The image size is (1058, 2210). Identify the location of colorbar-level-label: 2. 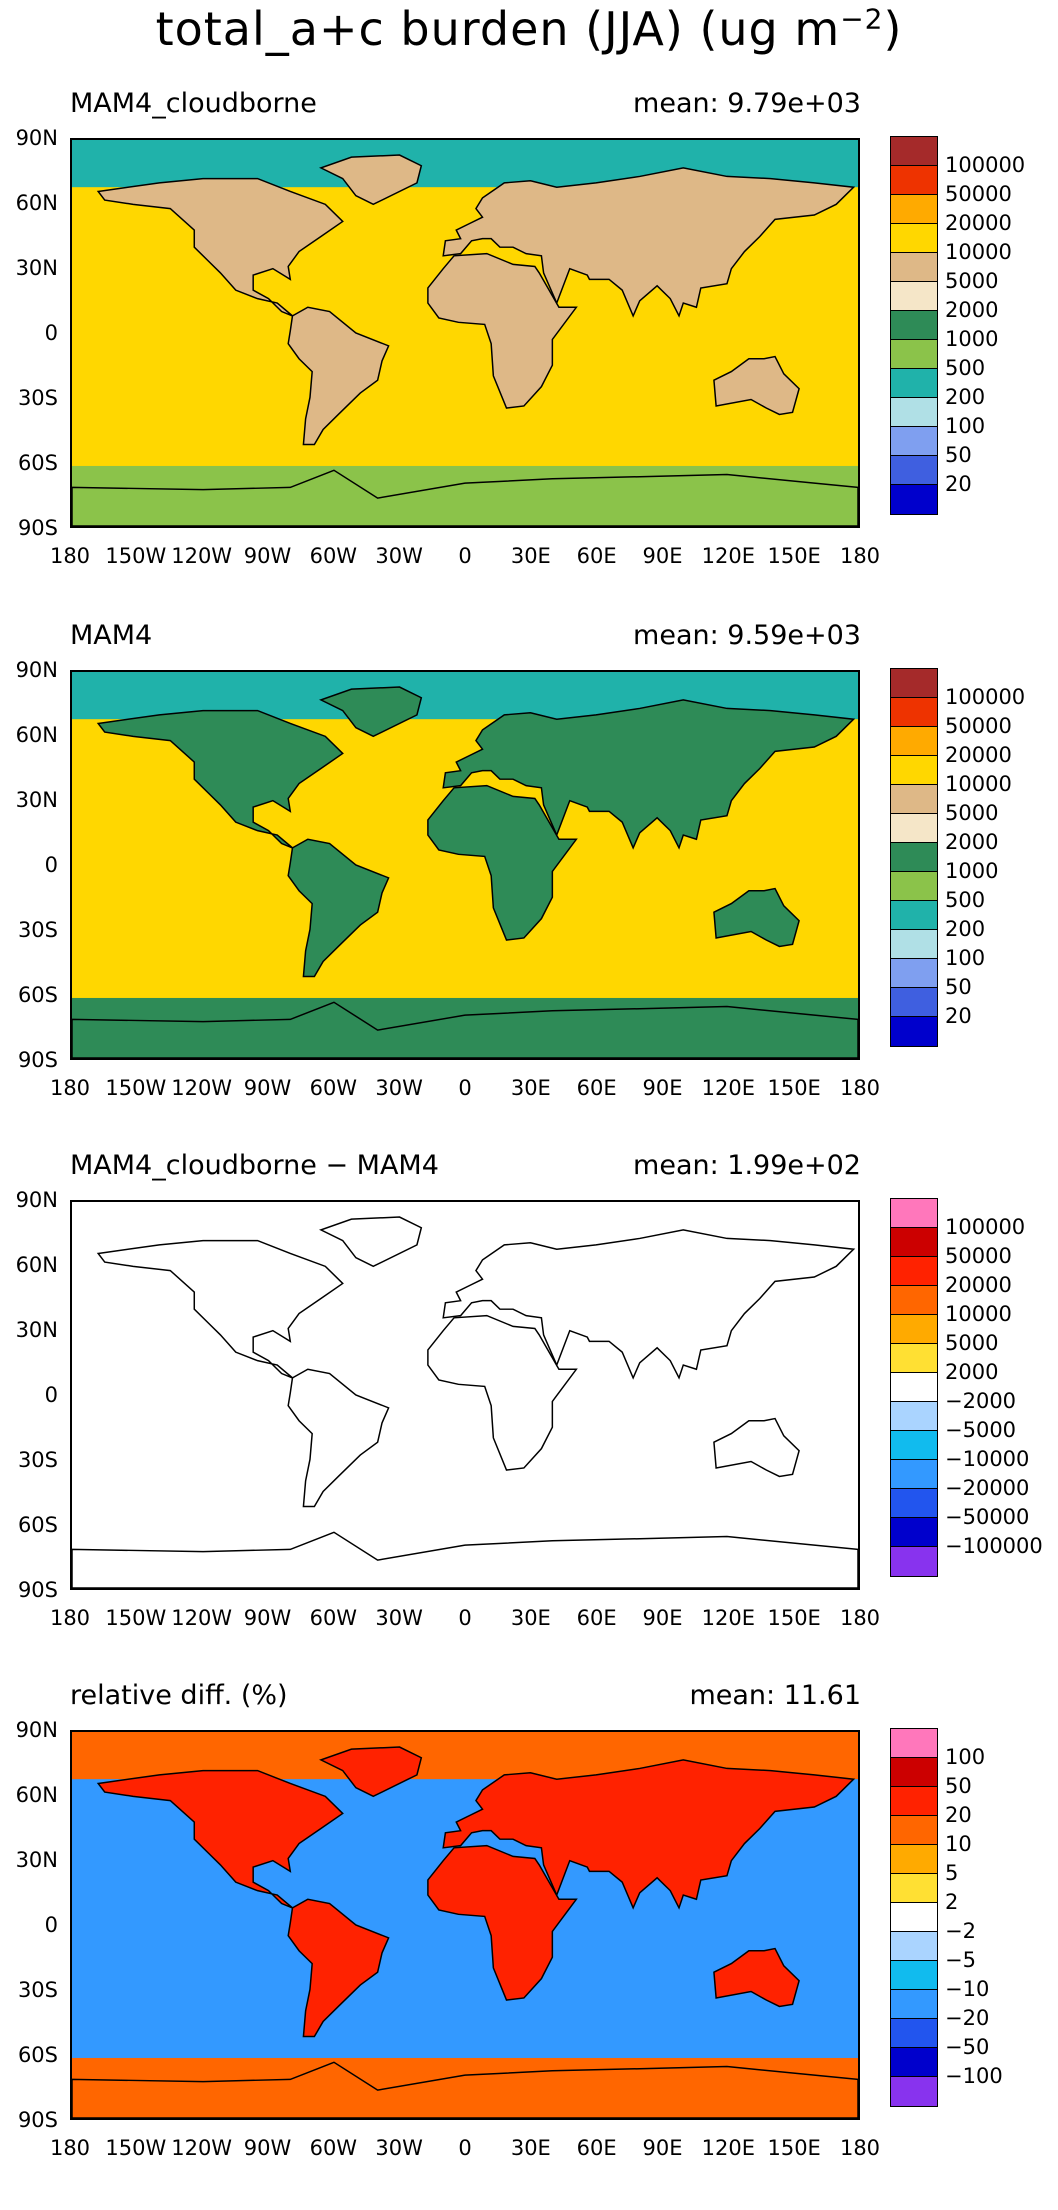
(952, 1902).